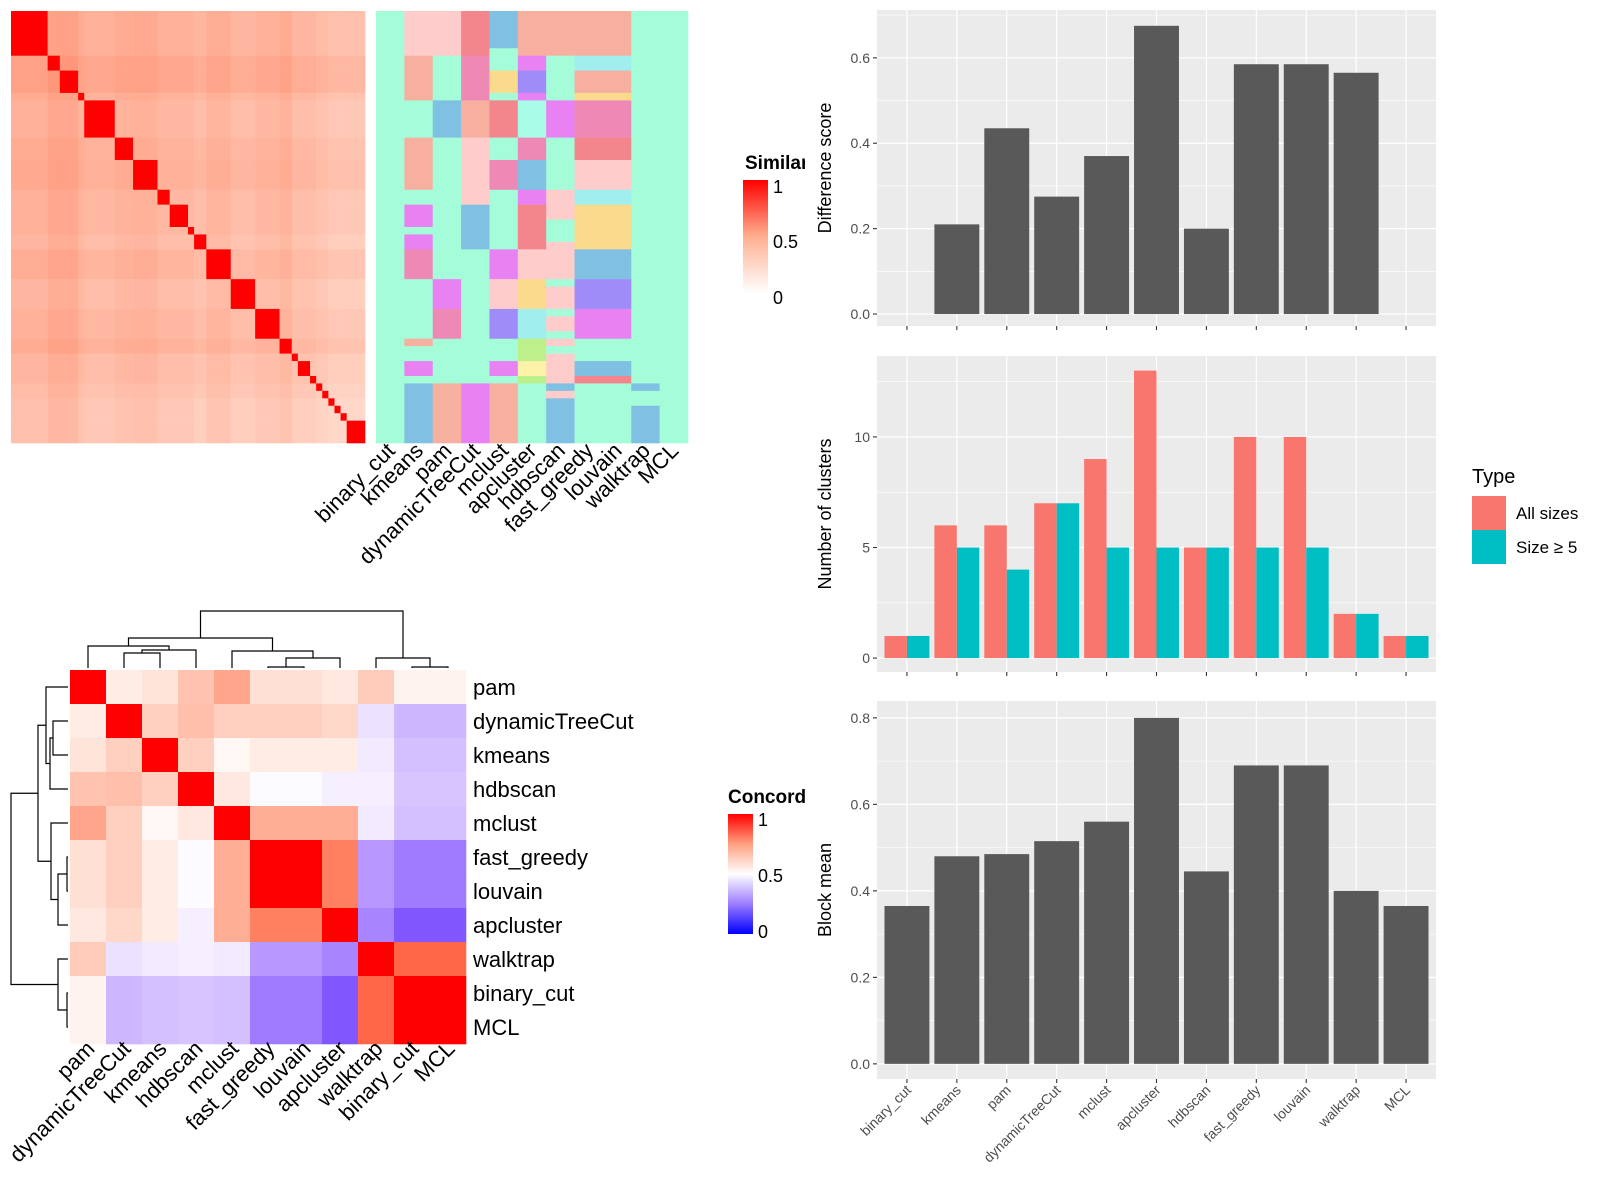 This screenshot has height=1200, width=1600. Describe the element at coordinates (861, 314) in the screenshot. I see `y-tick-label: 0.0` at that location.